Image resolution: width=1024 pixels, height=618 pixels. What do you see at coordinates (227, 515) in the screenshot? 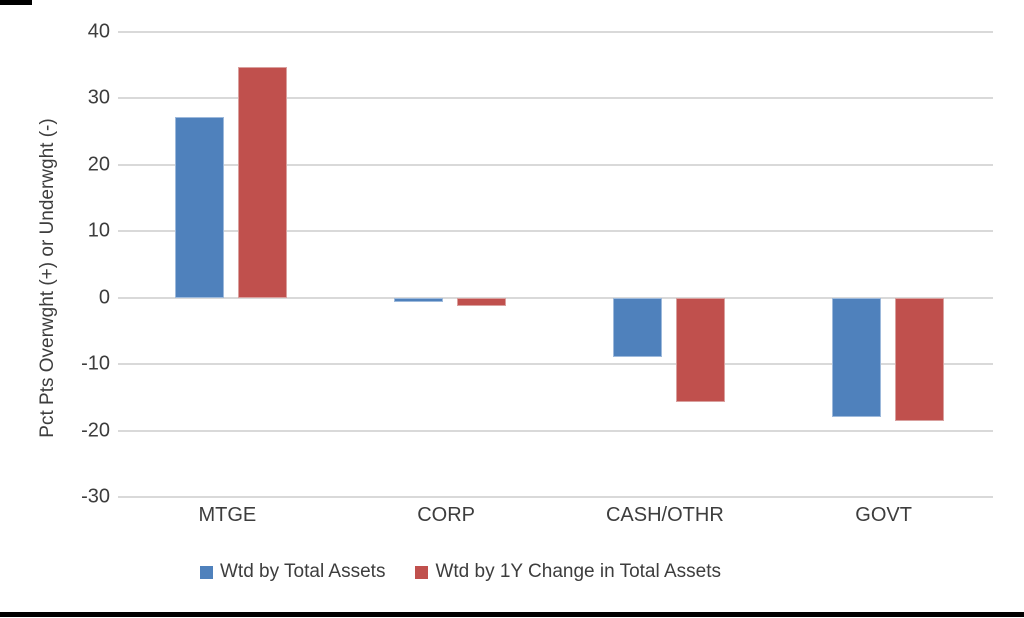
I see `category-label: MTGE` at bounding box center [227, 515].